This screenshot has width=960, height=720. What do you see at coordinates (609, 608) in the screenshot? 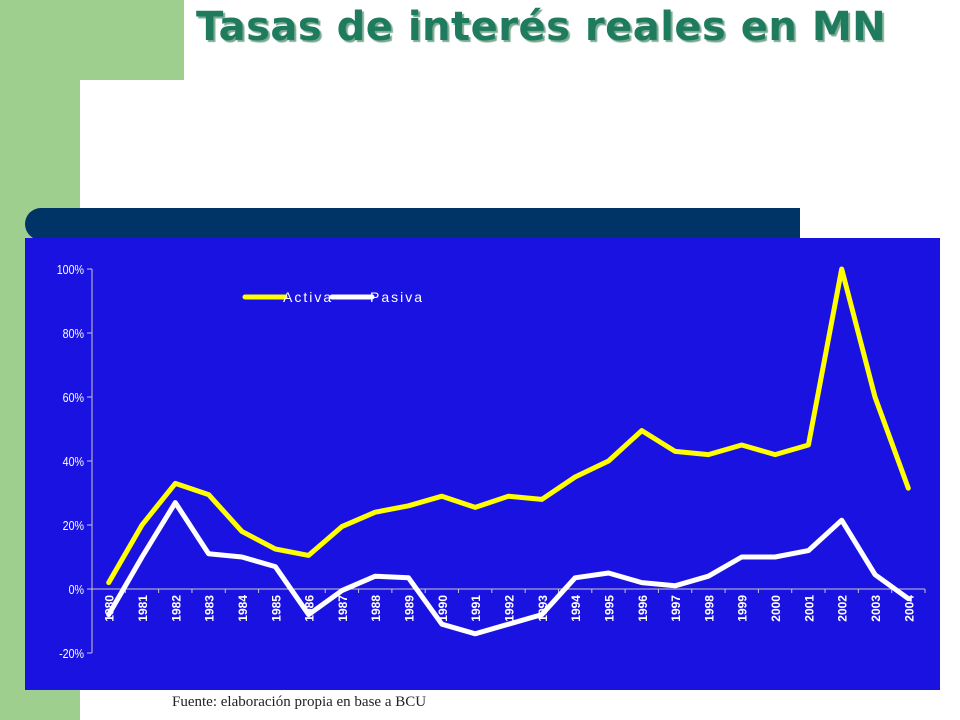
I see `x-tick-label: 1995` at bounding box center [609, 608].